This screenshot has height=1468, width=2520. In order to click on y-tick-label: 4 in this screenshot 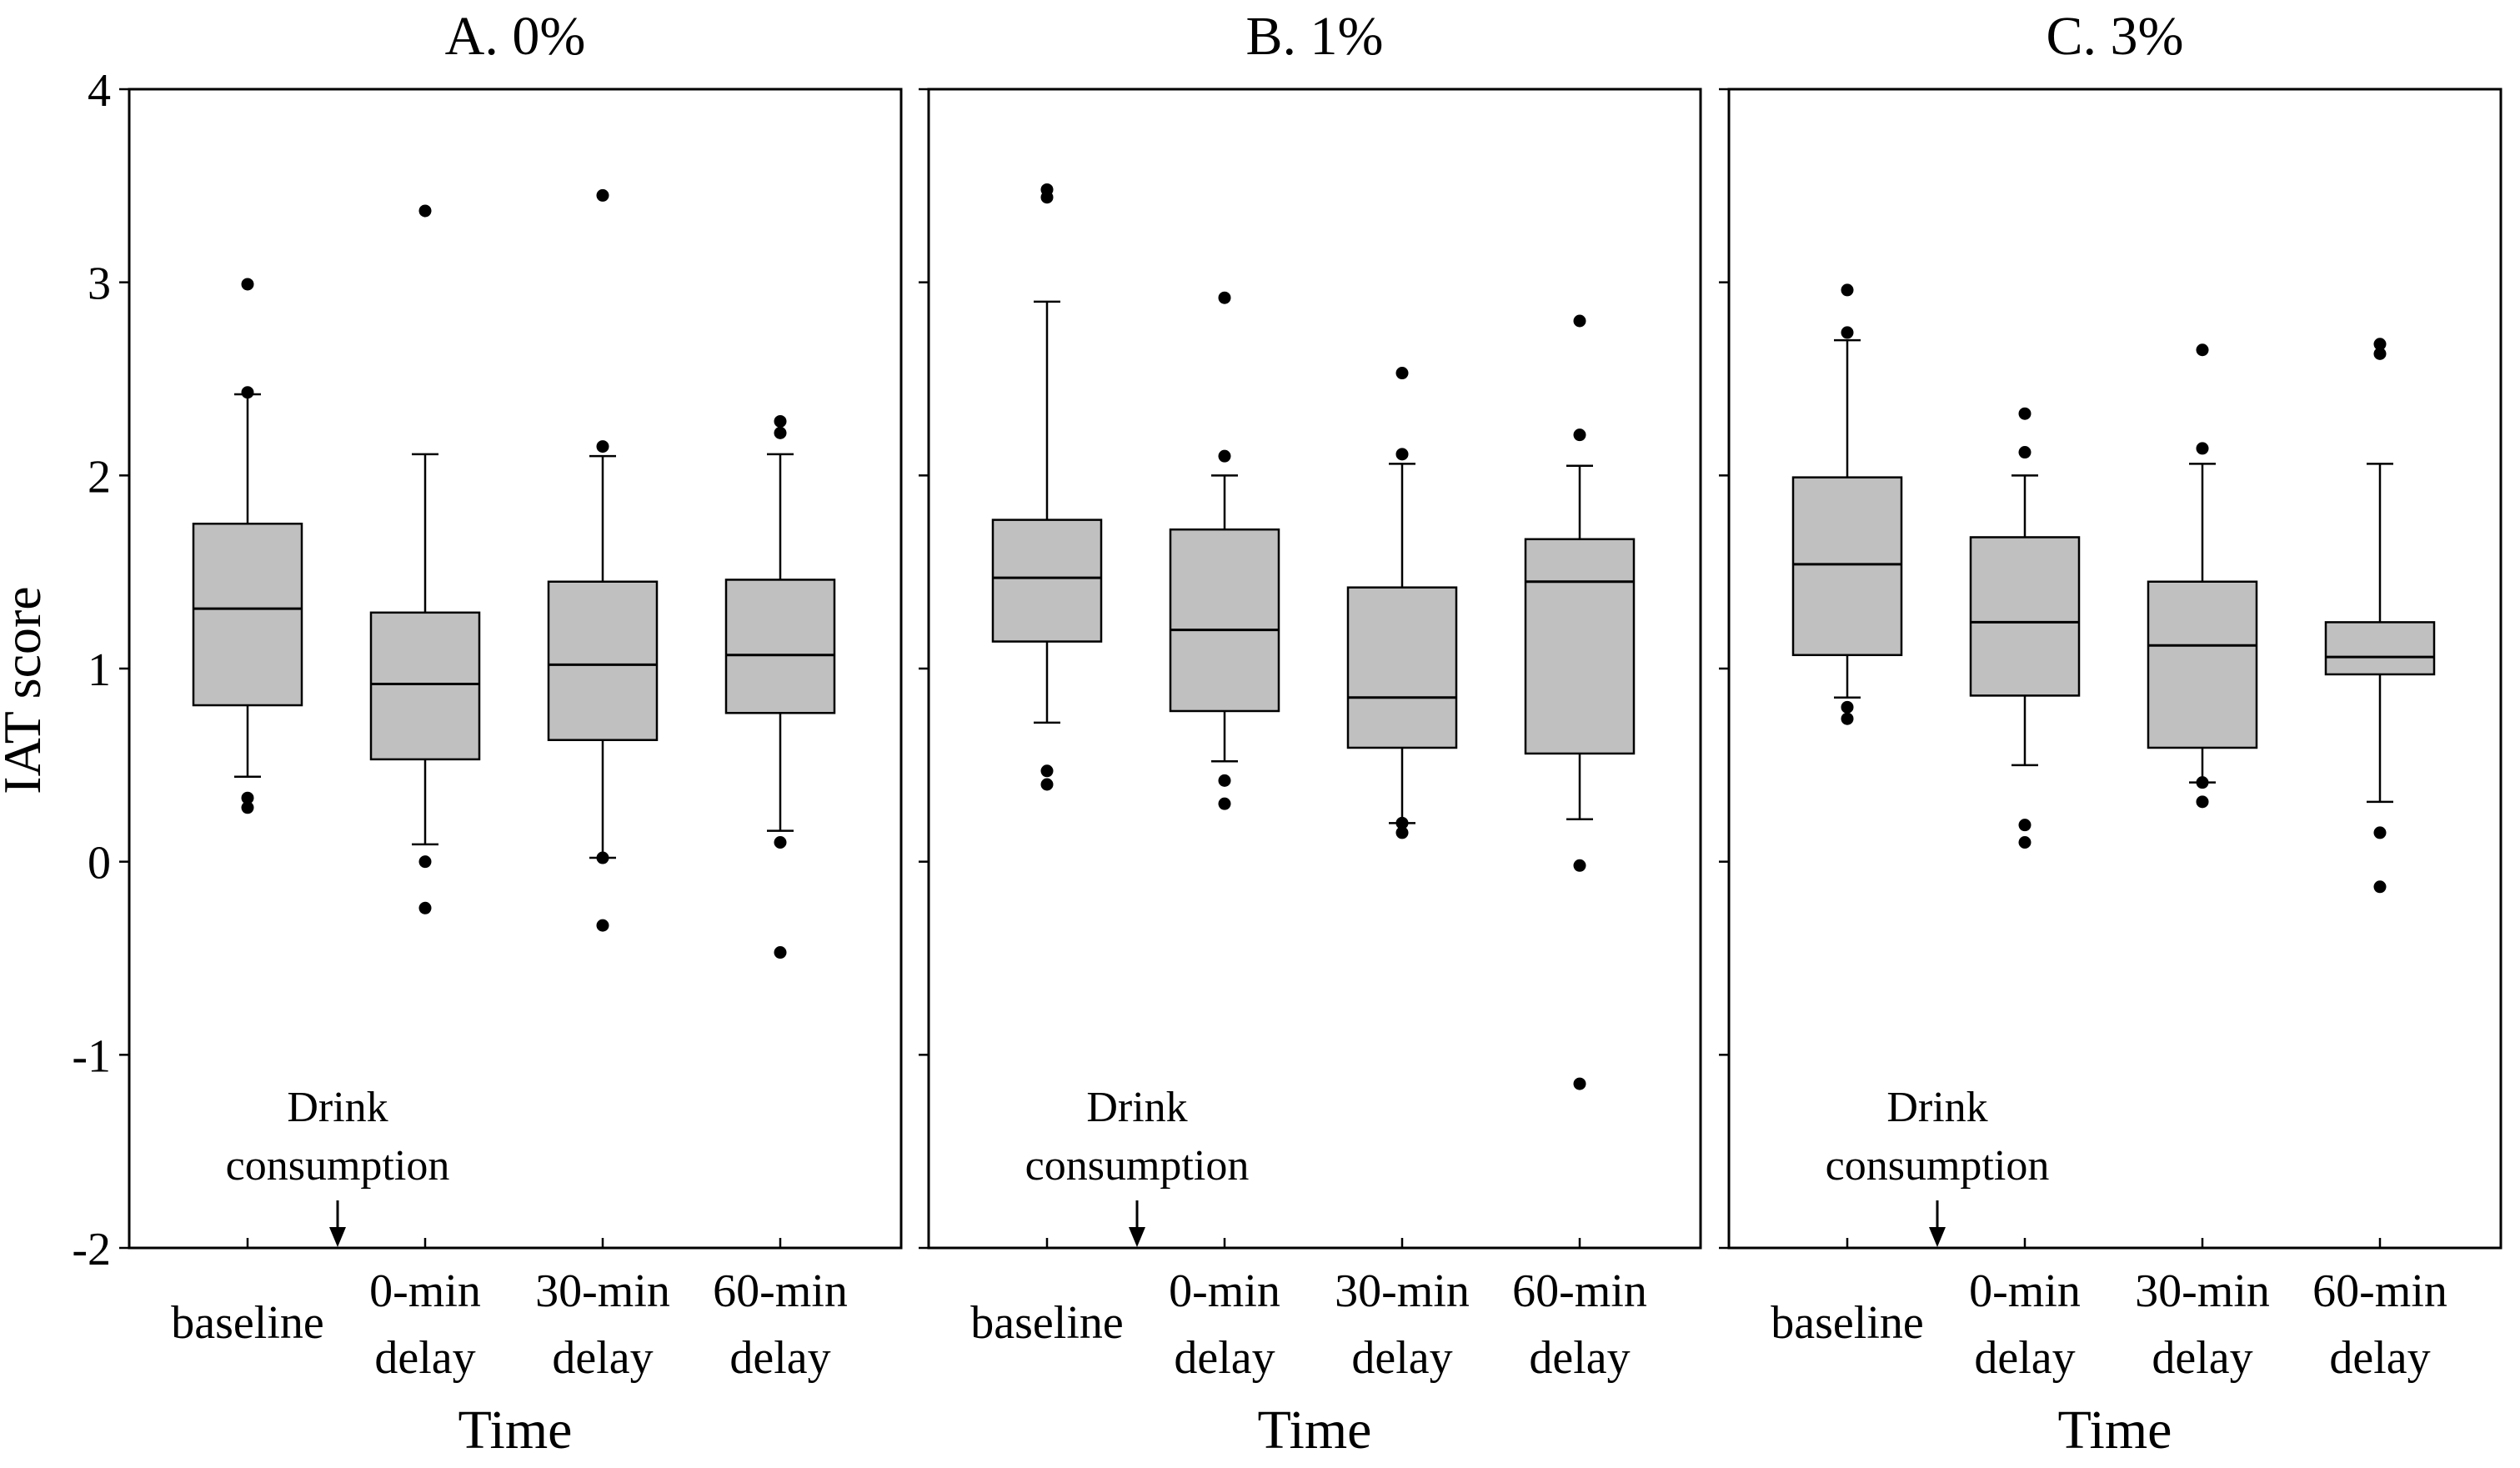, I will do `click(99, 91)`.